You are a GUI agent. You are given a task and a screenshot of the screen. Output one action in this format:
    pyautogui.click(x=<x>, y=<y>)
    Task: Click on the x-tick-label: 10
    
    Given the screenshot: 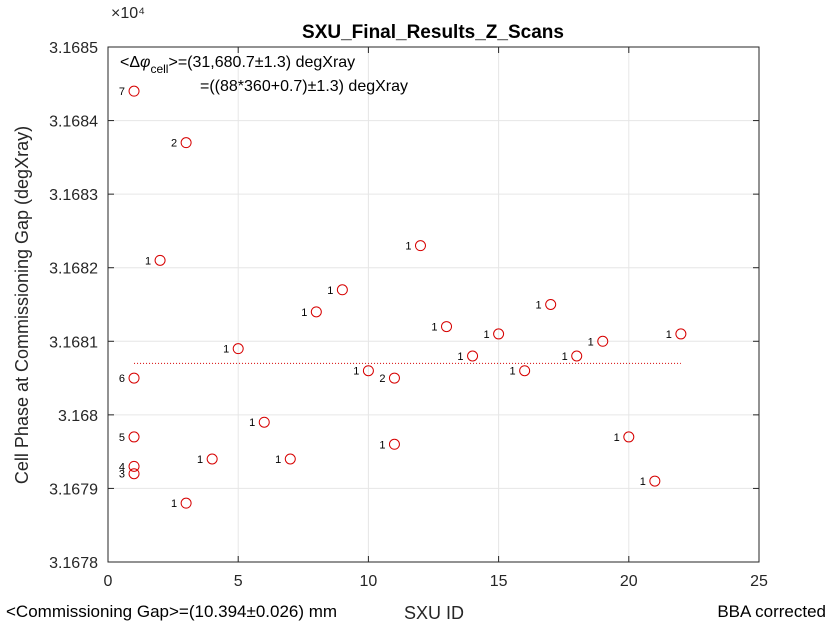 What is the action you would take?
    pyautogui.click(x=369, y=581)
    